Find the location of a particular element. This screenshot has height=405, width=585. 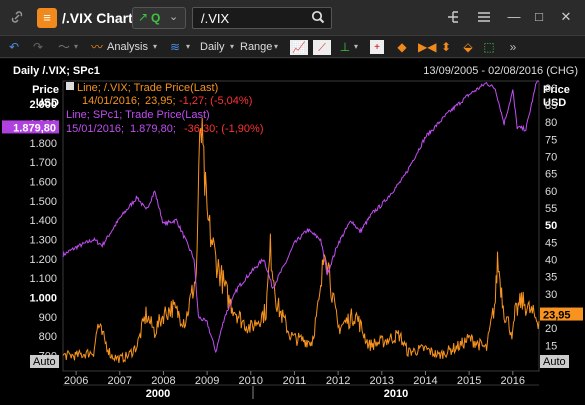

redo-icon: ↷ is located at coordinates (38, 47).